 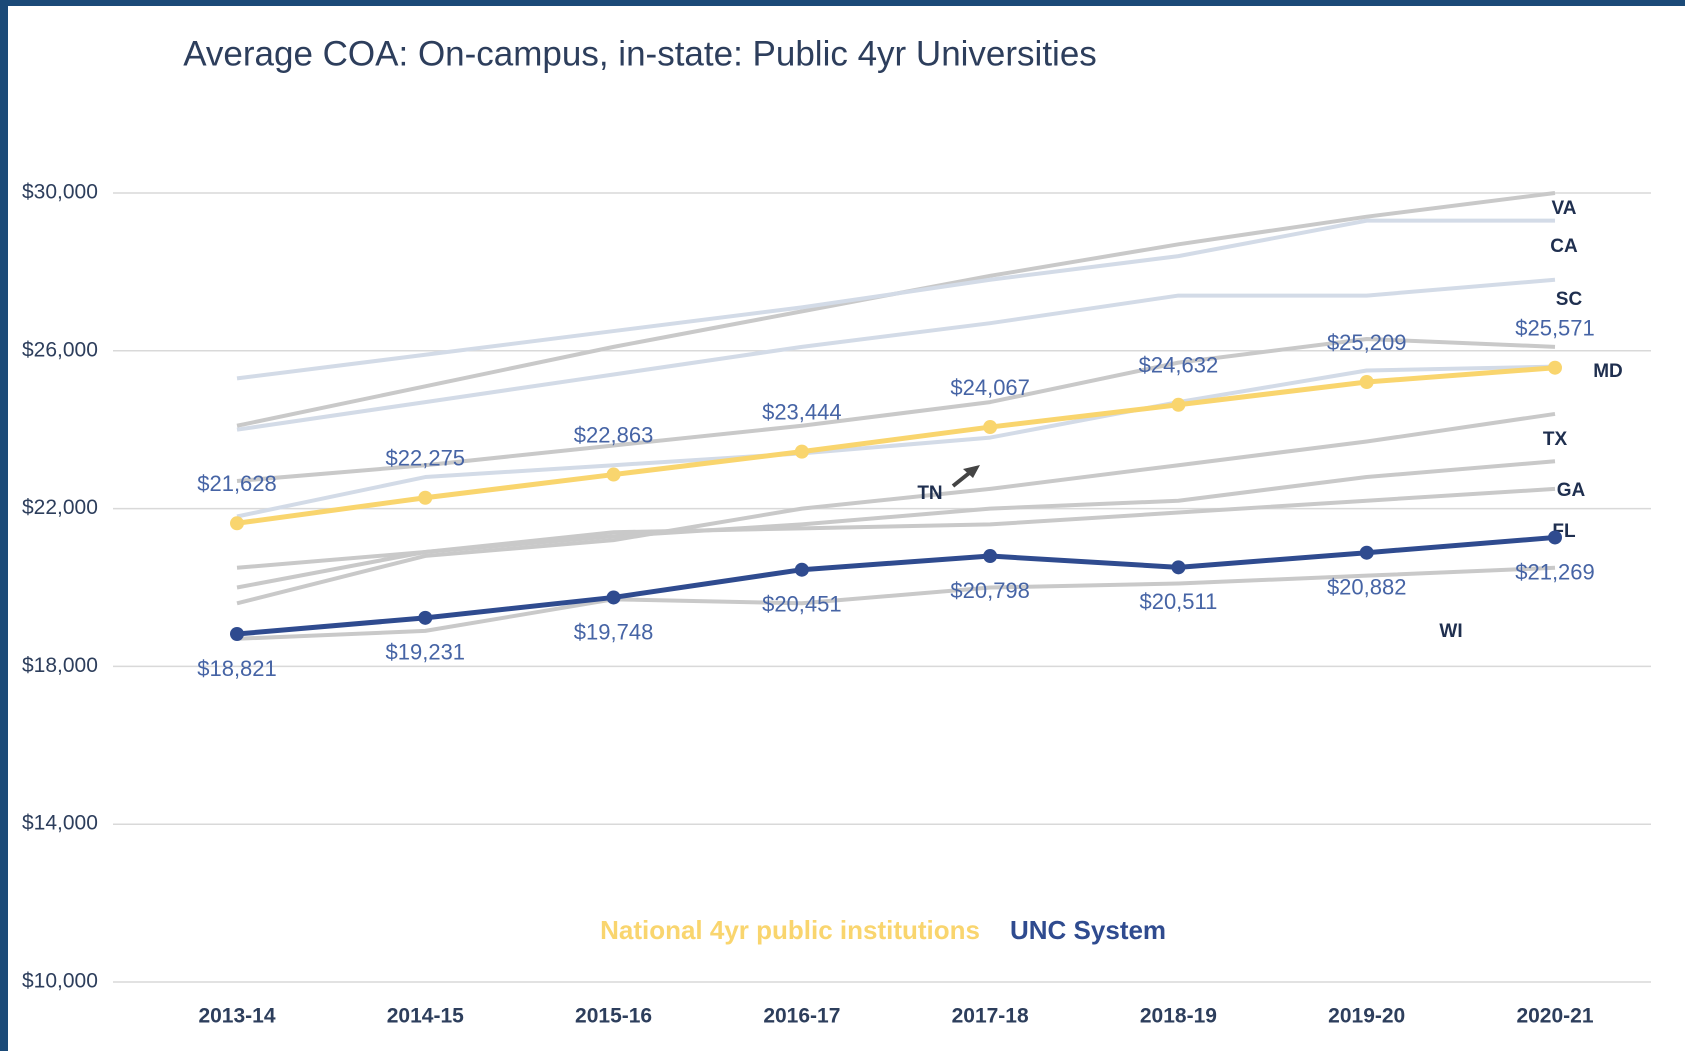 I want to click on value-label: $20,511, so click(x=1178, y=601).